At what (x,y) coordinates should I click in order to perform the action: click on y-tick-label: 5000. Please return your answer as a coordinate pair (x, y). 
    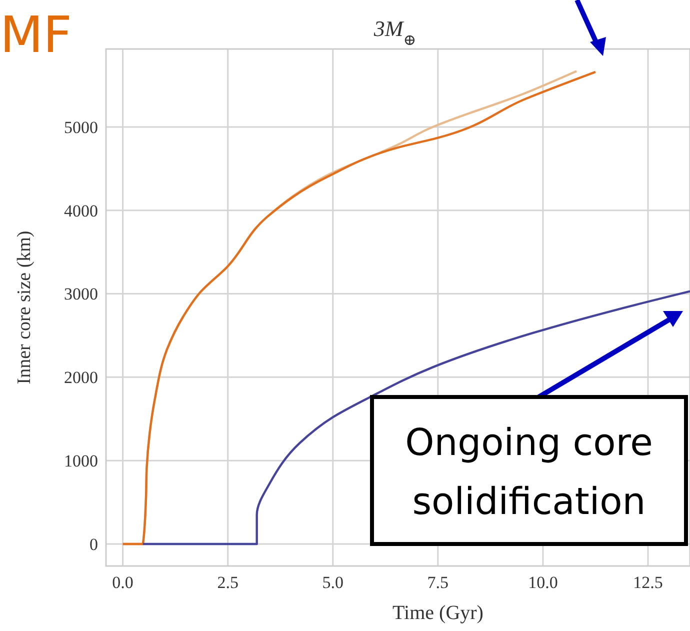
    Looking at the image, I should click on (81, 127).